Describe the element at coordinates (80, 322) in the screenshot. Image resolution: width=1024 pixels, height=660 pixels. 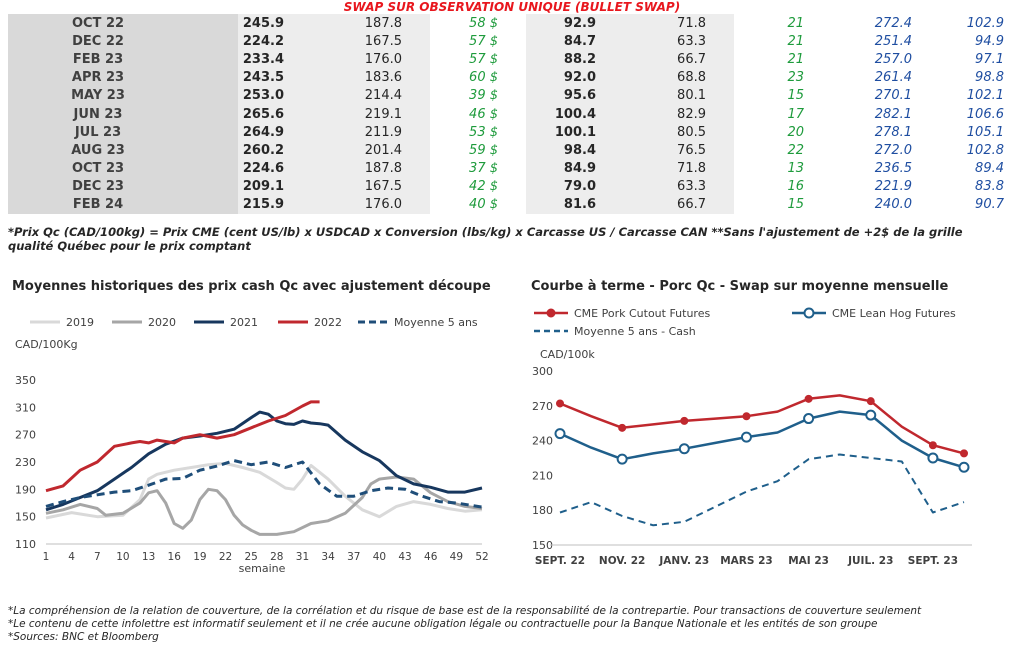
I see `legend-label: 2019` at that location.